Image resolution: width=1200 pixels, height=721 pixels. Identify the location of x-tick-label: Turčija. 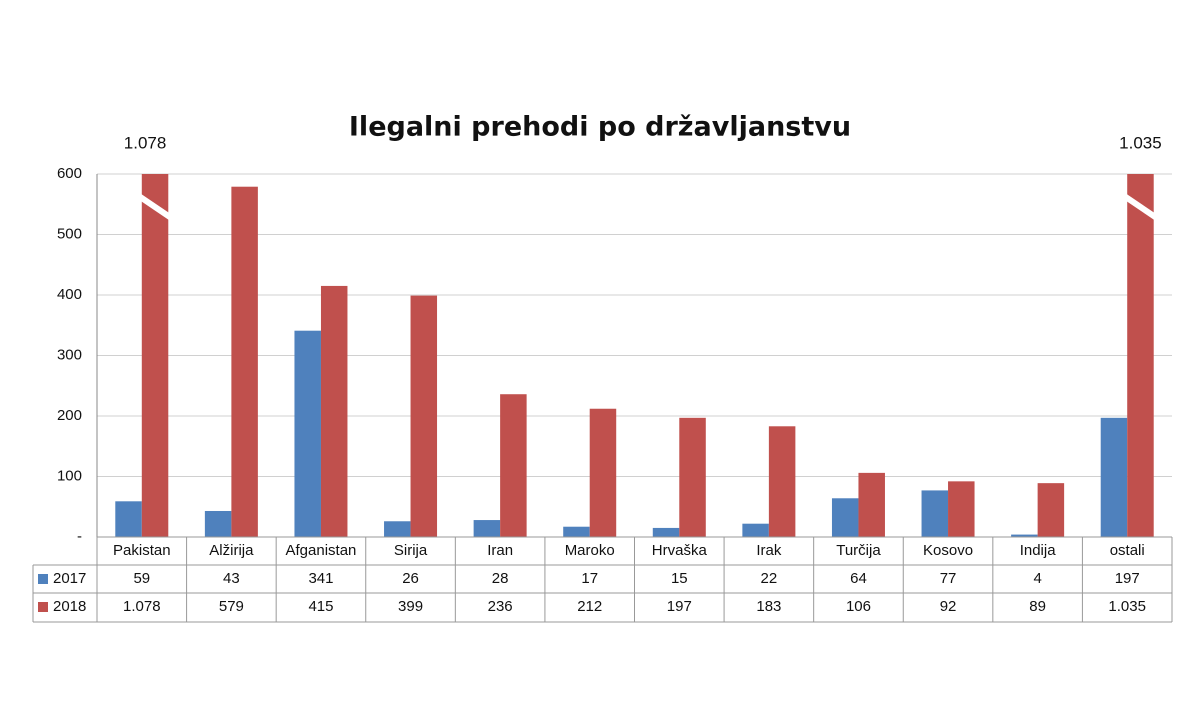
(858, 550).